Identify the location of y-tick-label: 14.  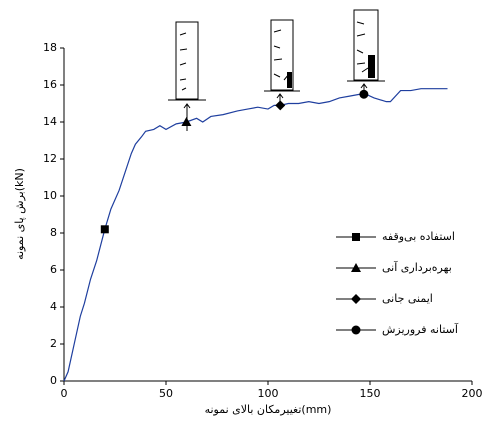
(50, 121).